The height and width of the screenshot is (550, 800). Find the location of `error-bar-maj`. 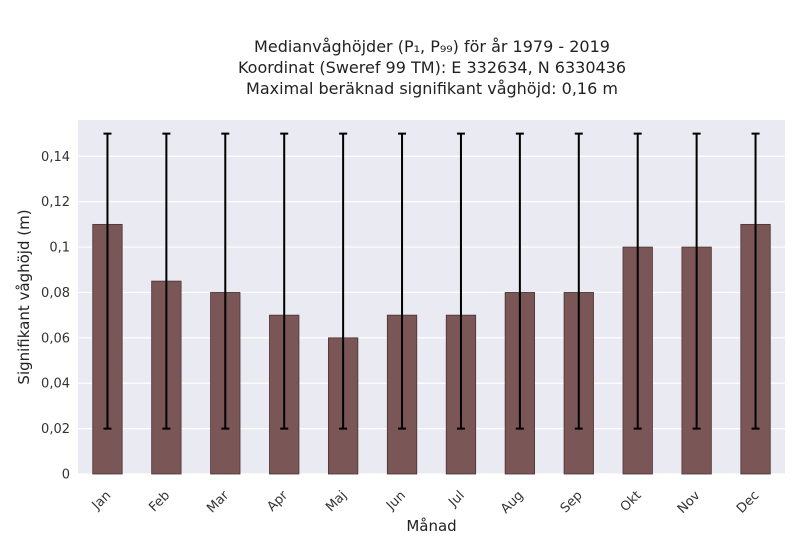

error-bar-maj is located at coordinates (343, 281).